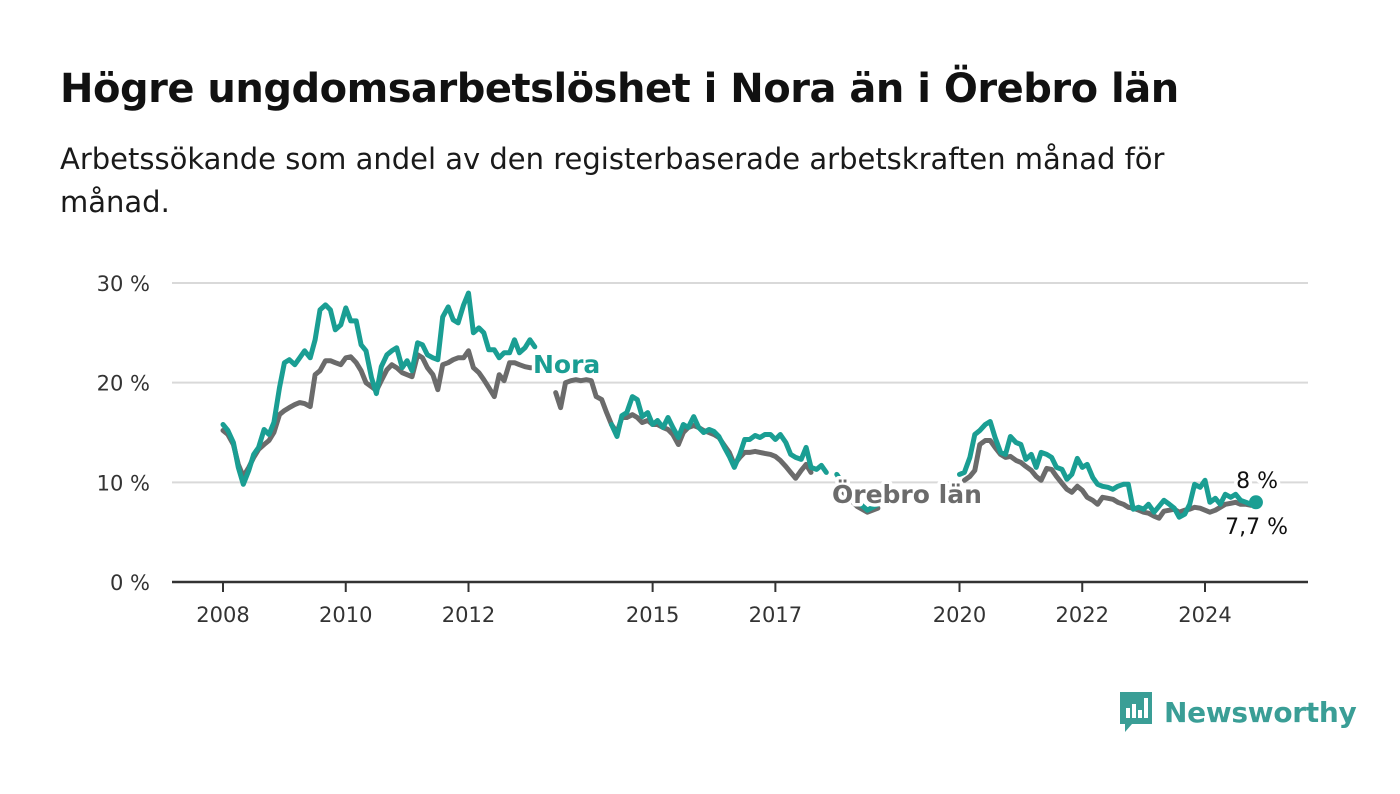 Image resolution: width=1400 pixels, height=794 pixels. I want to click on series-label-orebro-lan: Örebro län, so click(907, 494).